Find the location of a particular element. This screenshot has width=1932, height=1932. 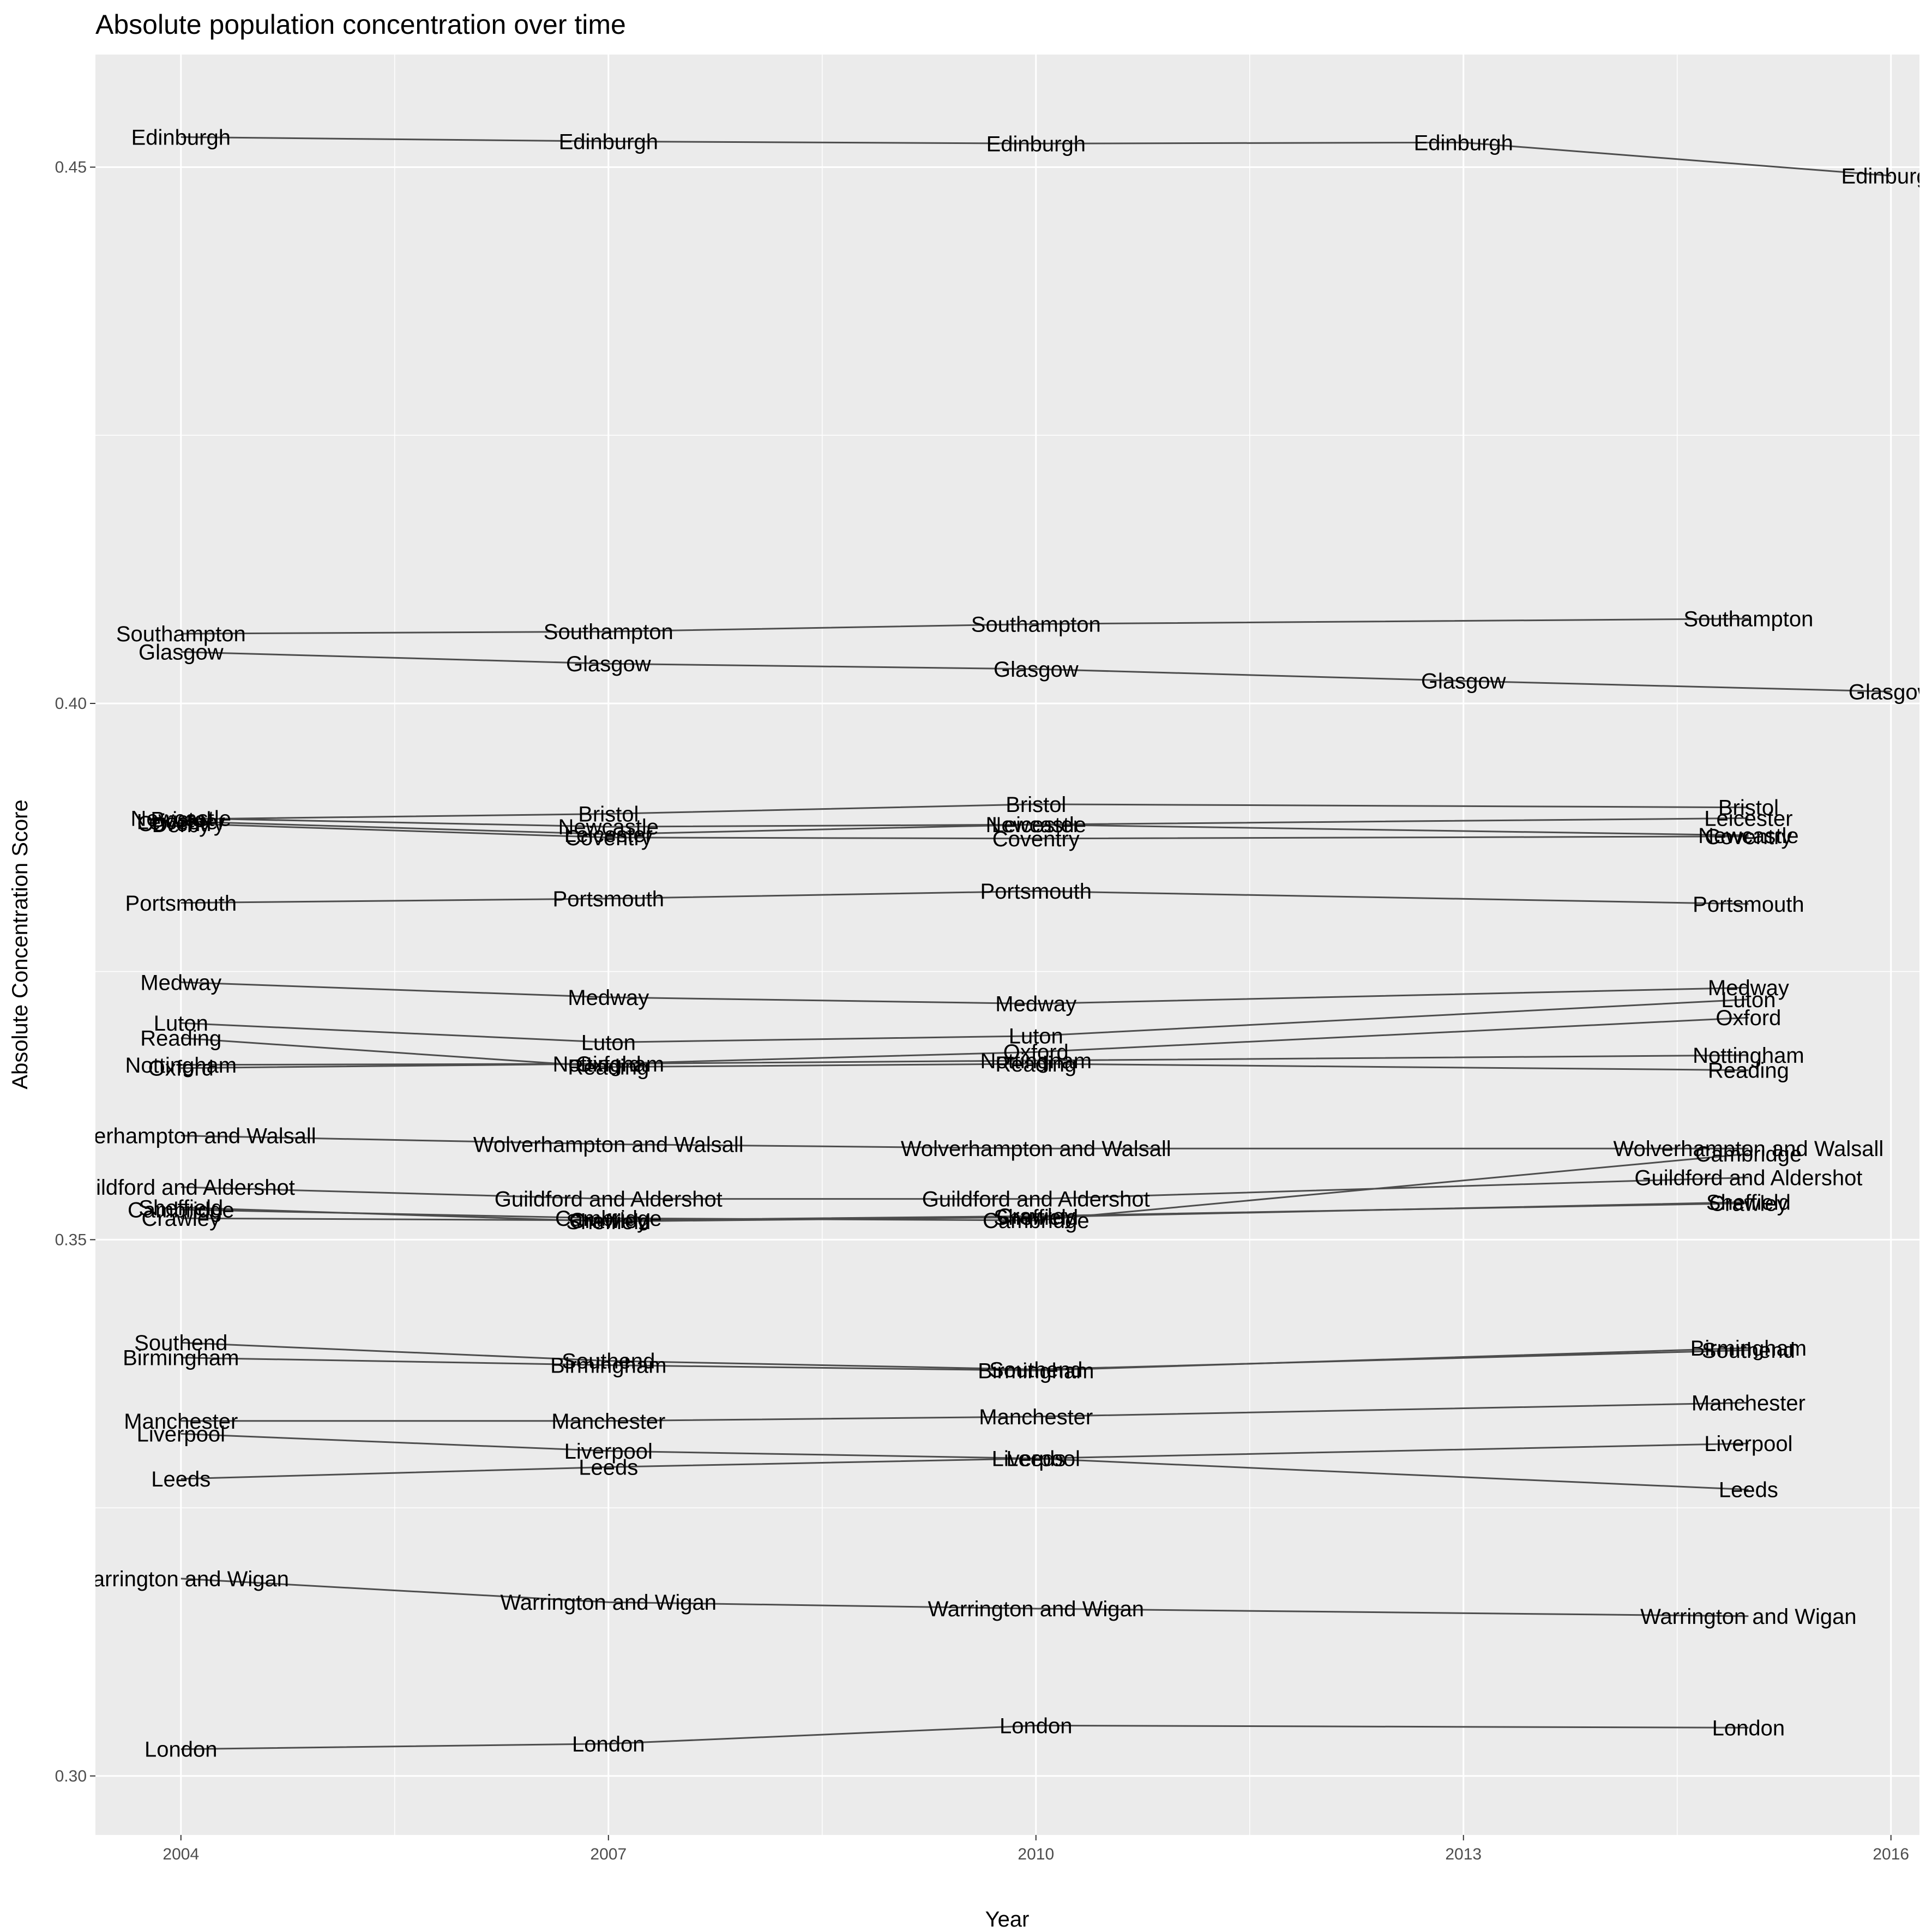

series-line-oxford is located at coordinates (964, 1042).